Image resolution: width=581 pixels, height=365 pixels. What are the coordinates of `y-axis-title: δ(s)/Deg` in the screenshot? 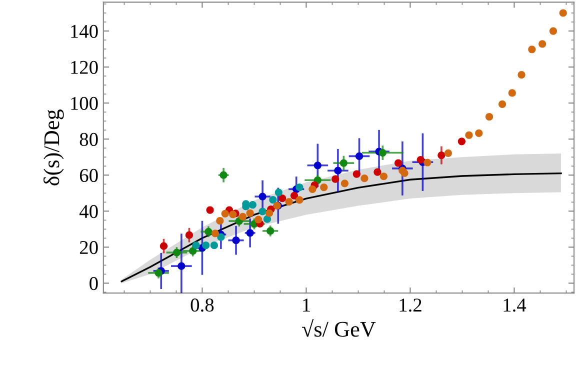 It's located at (54, 148).